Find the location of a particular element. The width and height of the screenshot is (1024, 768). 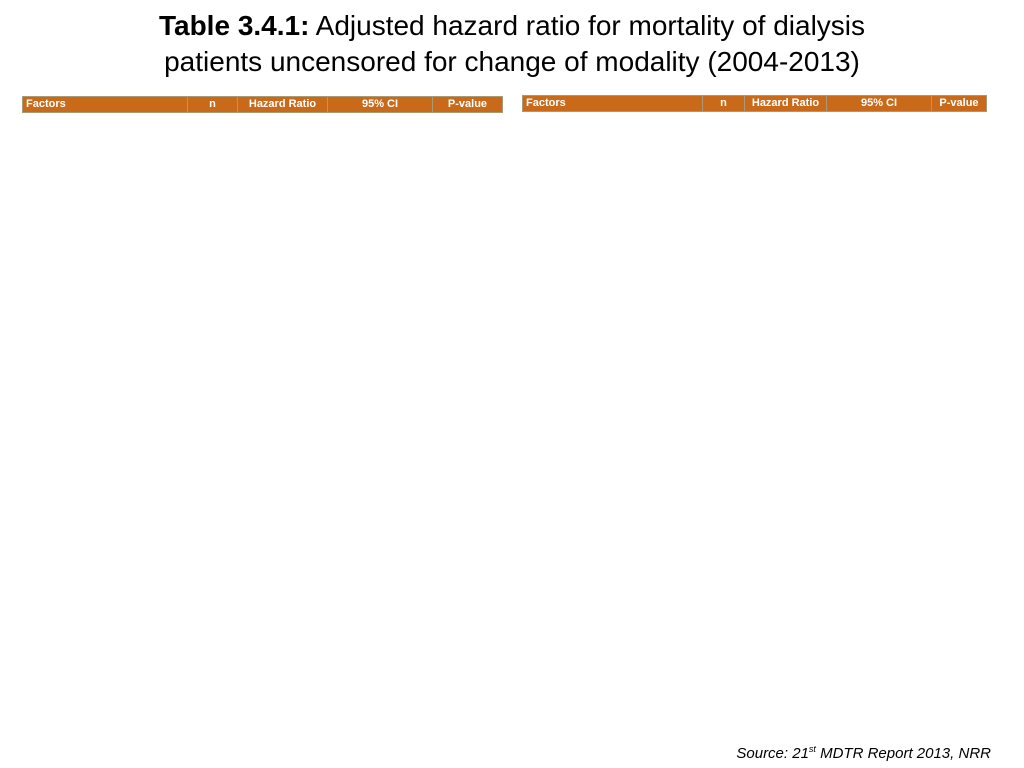

source-suffix: MDTR Report 2013, NRR is located at coordinates (903, 753).